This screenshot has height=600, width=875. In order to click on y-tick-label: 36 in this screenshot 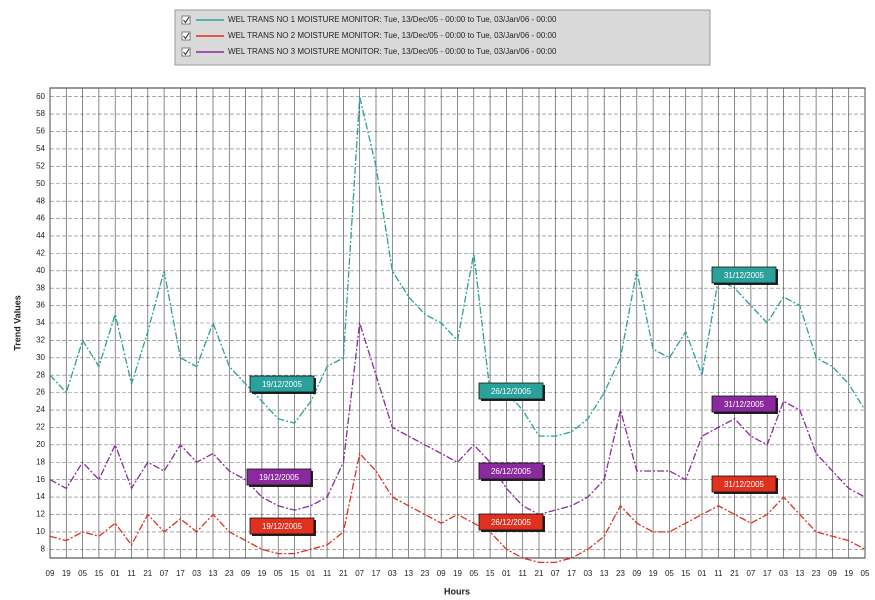, I will do `click(40, 305)`.